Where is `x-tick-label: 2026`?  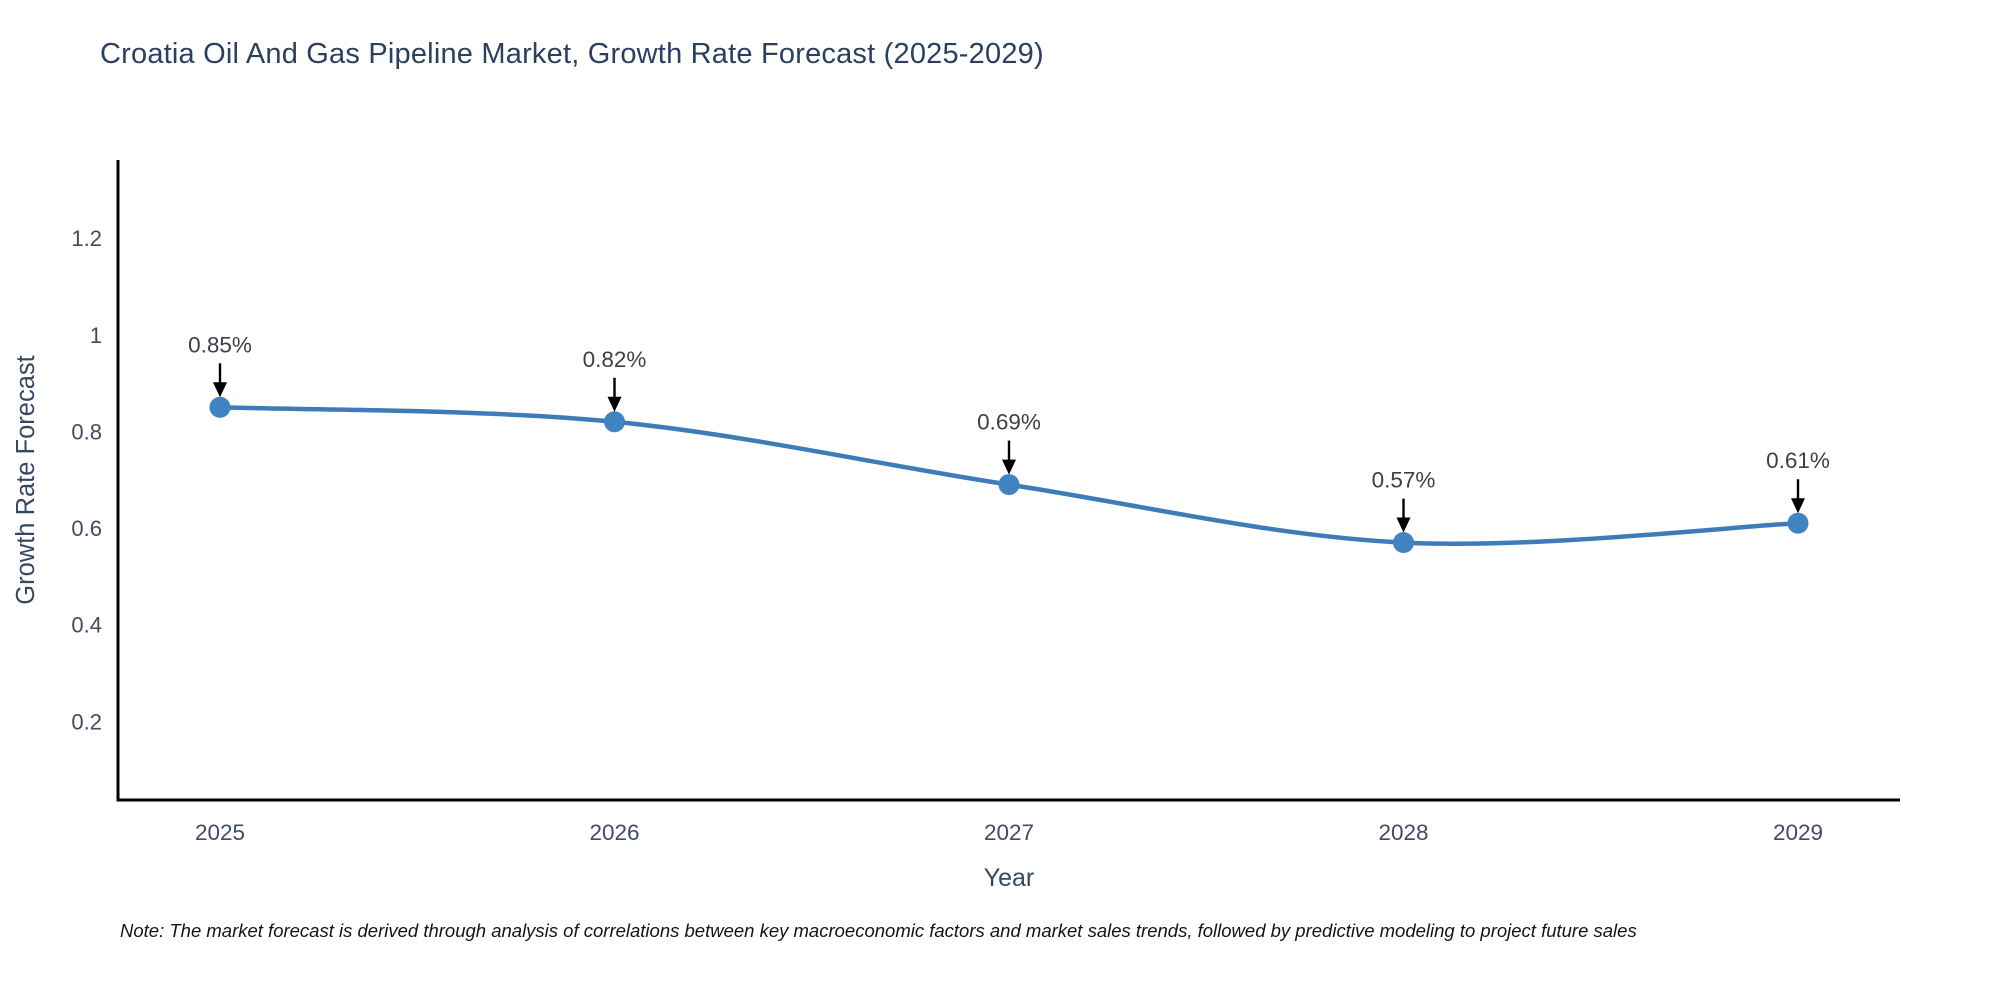 x-tick-label: 2026 is located at coordinates (614, 832).